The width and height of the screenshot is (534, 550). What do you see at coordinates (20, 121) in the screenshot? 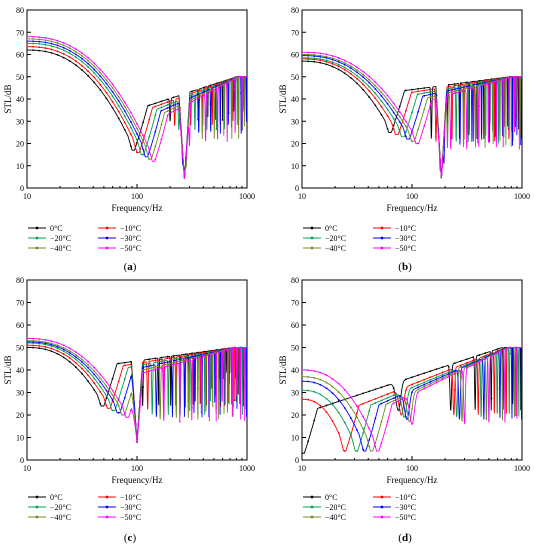
I see `y-tick-label: 30` at bounding box center [20, 121].